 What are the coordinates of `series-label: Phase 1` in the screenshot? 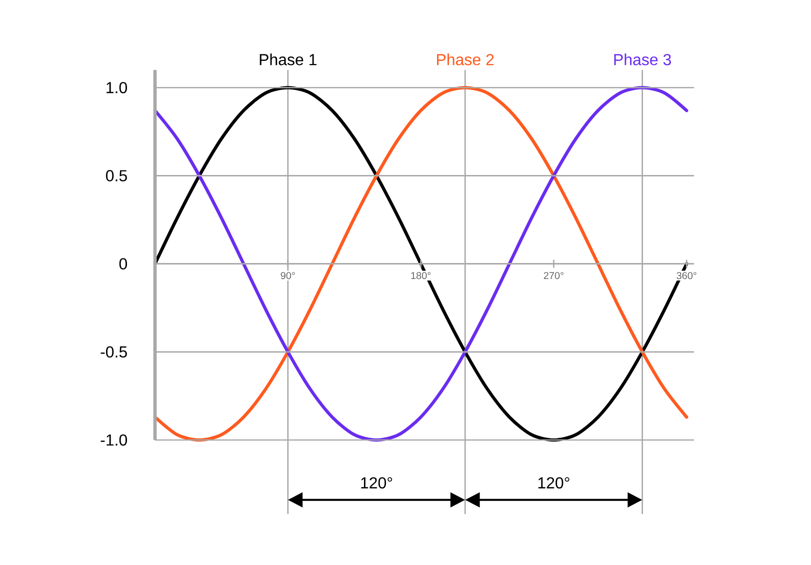 It's located at (288, 60).